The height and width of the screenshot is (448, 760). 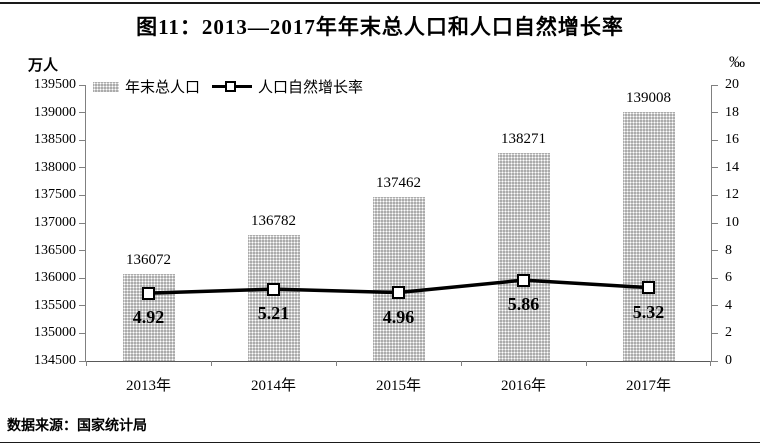 I want to click on bar-value-label: 139008, so click(x=648, y=98).